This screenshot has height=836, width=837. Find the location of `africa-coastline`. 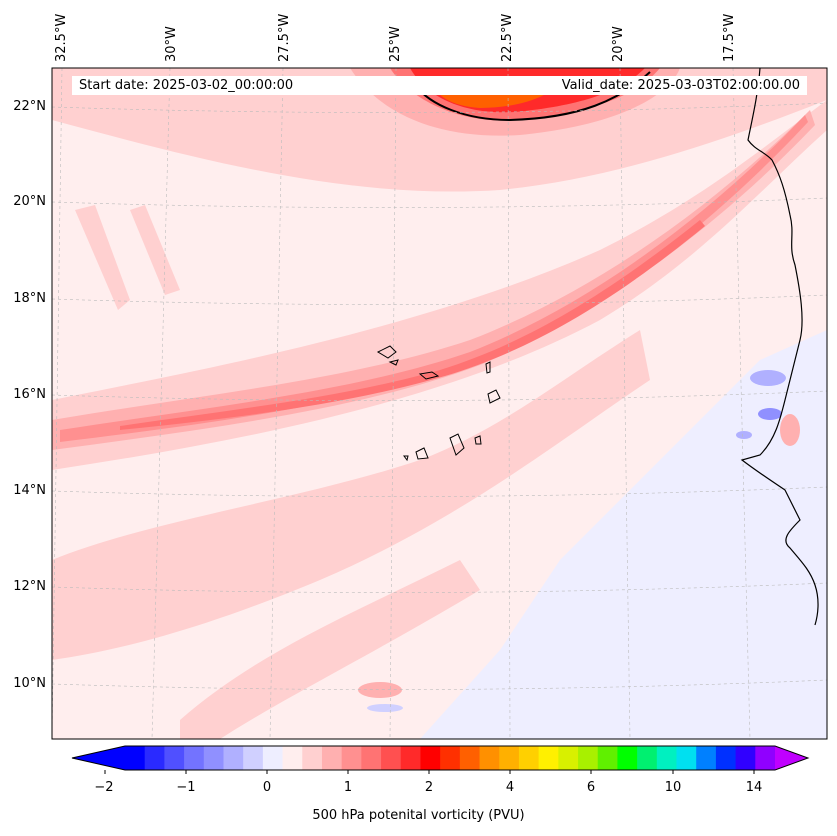

africa-coastline is located at coordinates (779, 347).